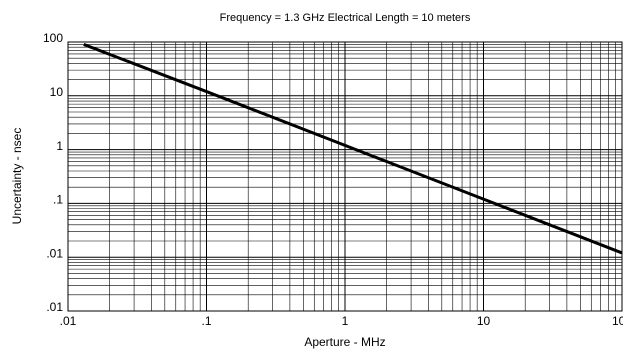  I want to click on y-axis-label: Uncertainty - nsec, so click(17, 176).